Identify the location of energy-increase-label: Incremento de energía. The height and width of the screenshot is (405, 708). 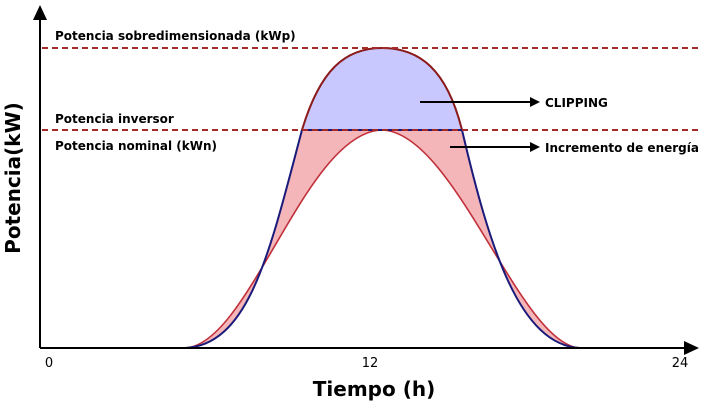
(622, 148).